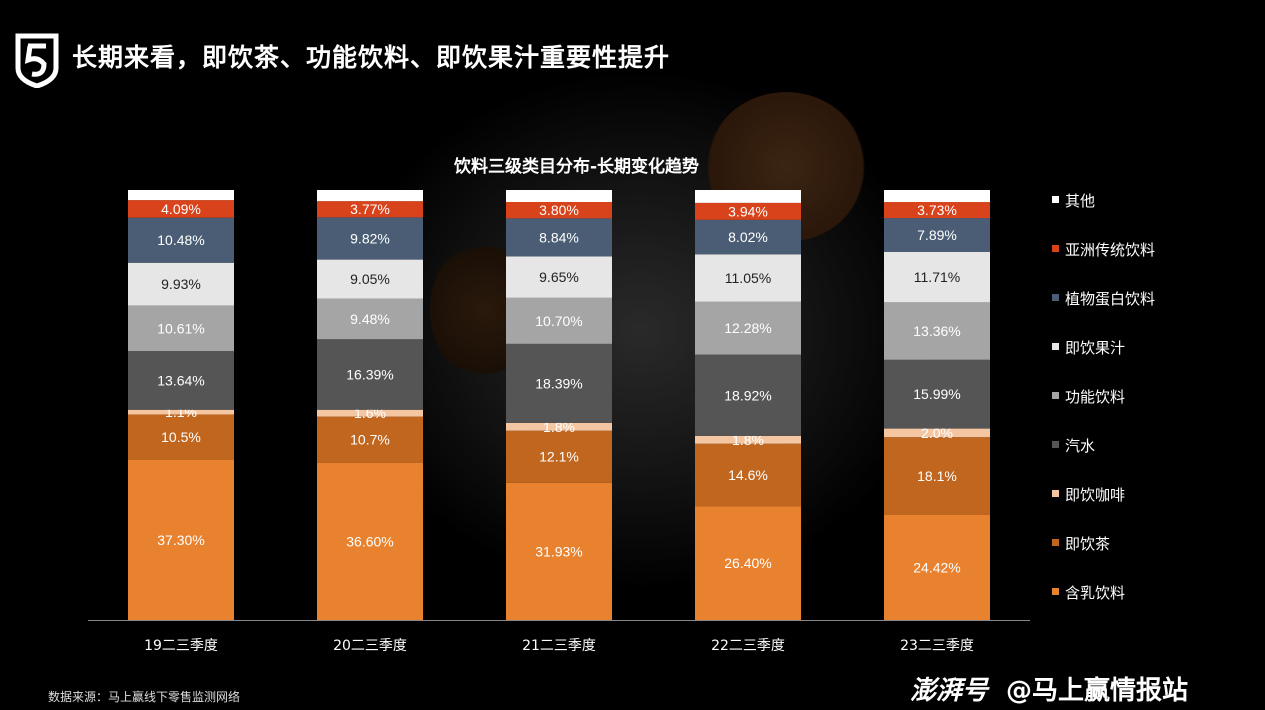  I want to click on legend-item: 汽水, so click(1103, 459).